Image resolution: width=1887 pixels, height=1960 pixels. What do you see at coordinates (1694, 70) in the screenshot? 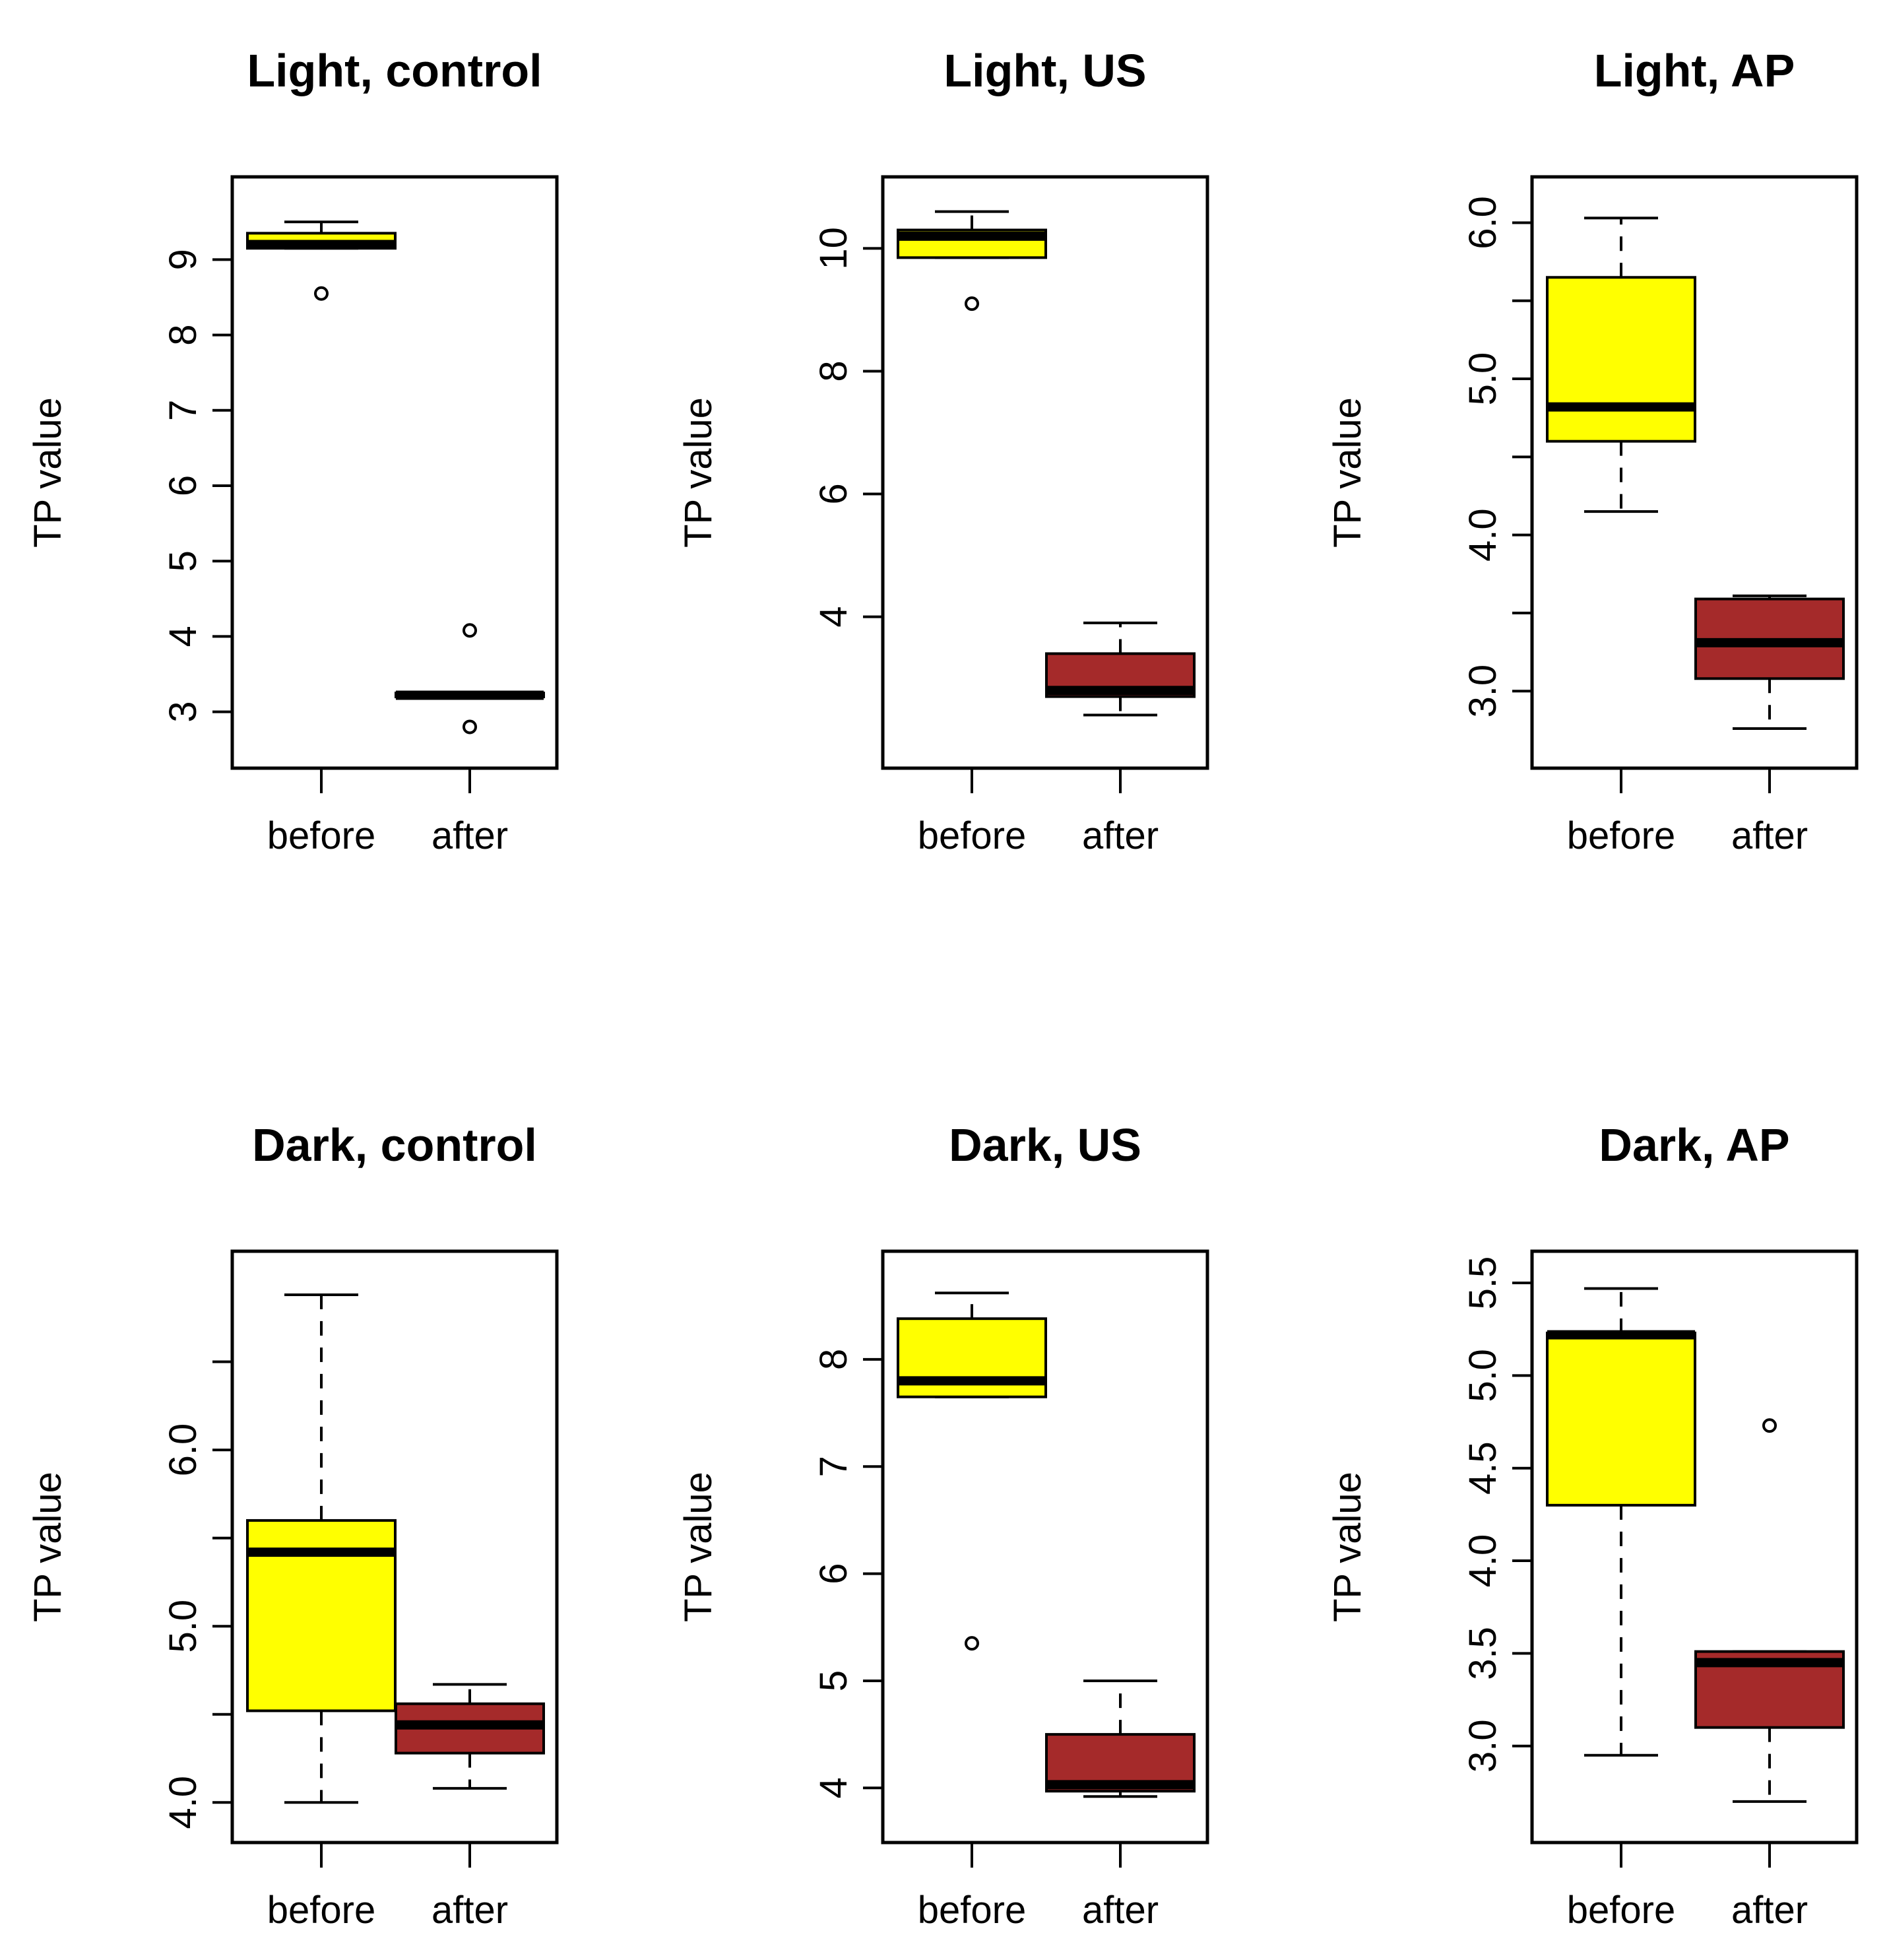
I see `panel-title: Light, AP` at bounding box center [1694, 70].